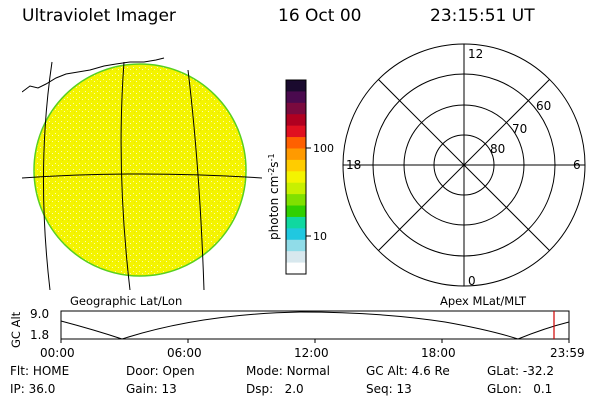  What do you see at coordinates (93, 75) in the screenshot?
I see `coastline` at bounding box center [93, 75].